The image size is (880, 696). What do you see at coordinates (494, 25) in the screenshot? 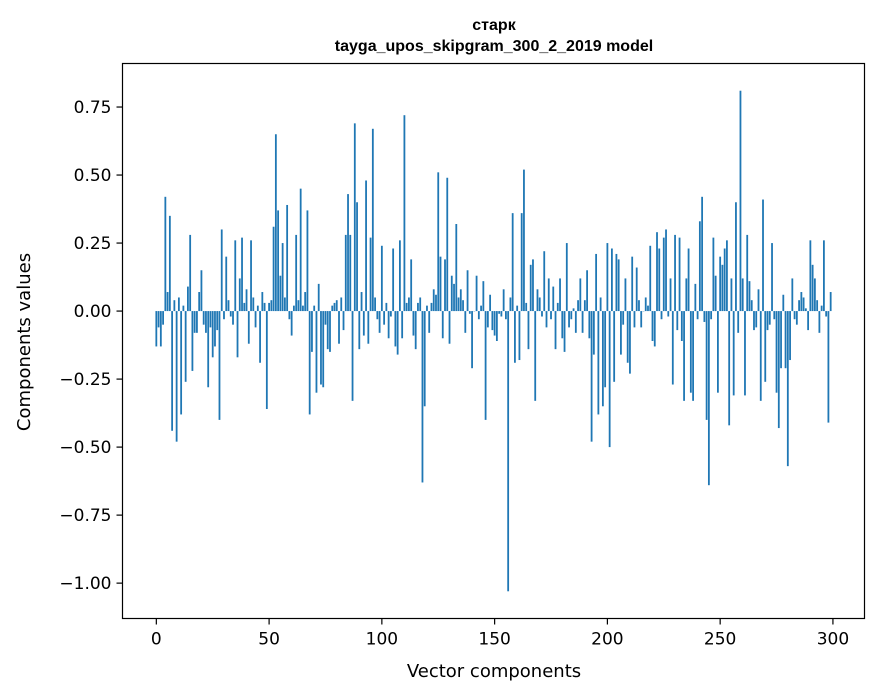
I see `chart-title: старк` at bounding box center [494, 25].